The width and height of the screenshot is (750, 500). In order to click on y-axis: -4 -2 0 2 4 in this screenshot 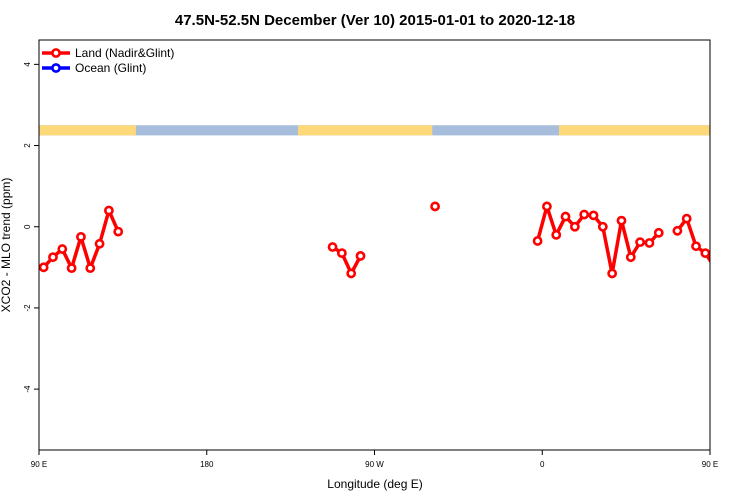, I will do `click(31, 227)`.